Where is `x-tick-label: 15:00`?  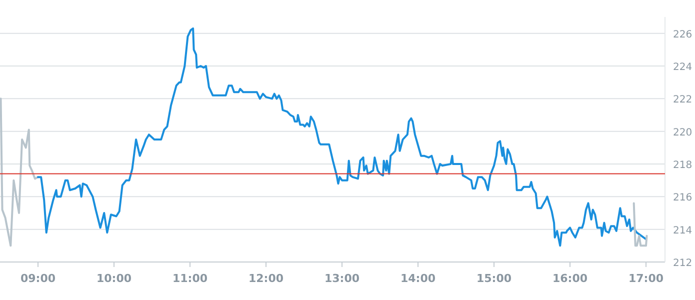 x-tick-label: 15:00 is located at coordinates (494, 278).